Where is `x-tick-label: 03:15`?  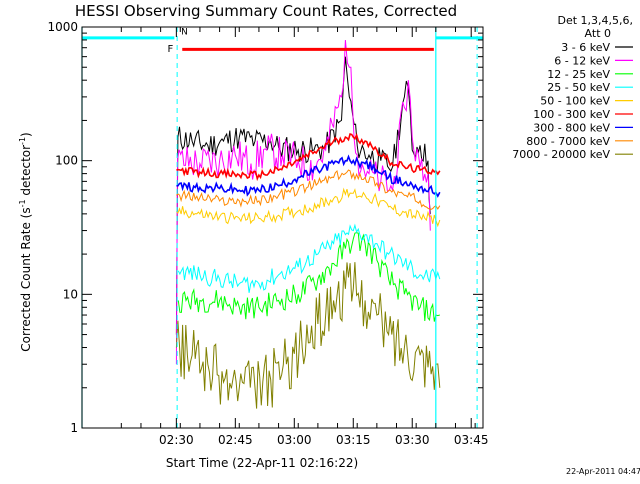
x-tick-label: 03:15 is located at coordinates (353, 440).